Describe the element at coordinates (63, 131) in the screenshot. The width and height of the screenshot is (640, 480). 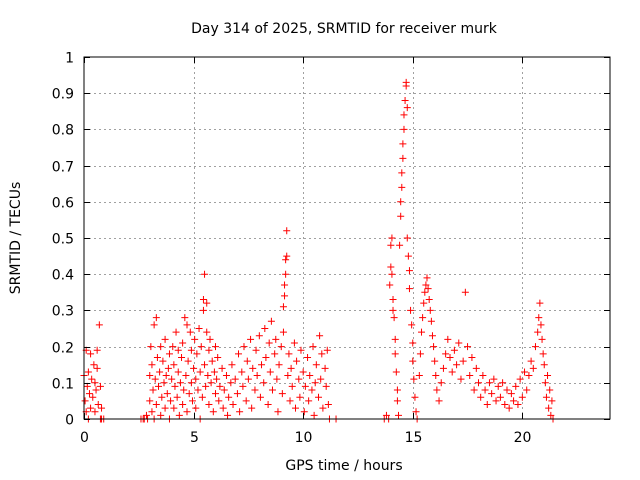
I see `y-tick-label: 0.8` at that location.